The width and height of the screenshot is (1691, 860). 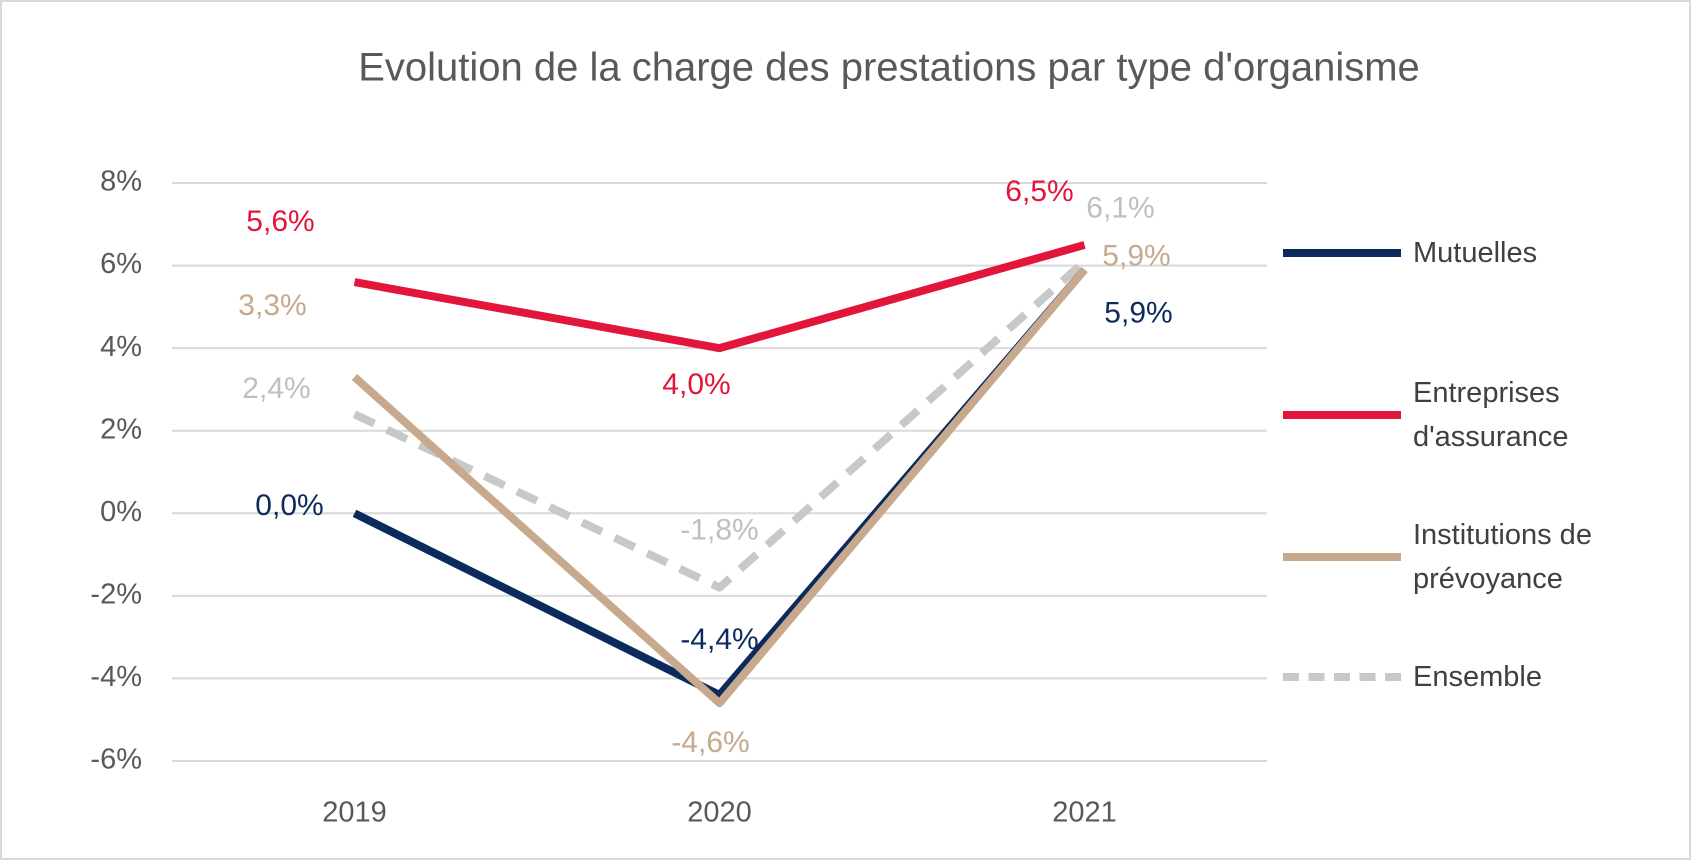 What do you see at coordinates (289, 505) in the screenshot?
I see `data-label: 0,0%` at bounding box center [289, 505].